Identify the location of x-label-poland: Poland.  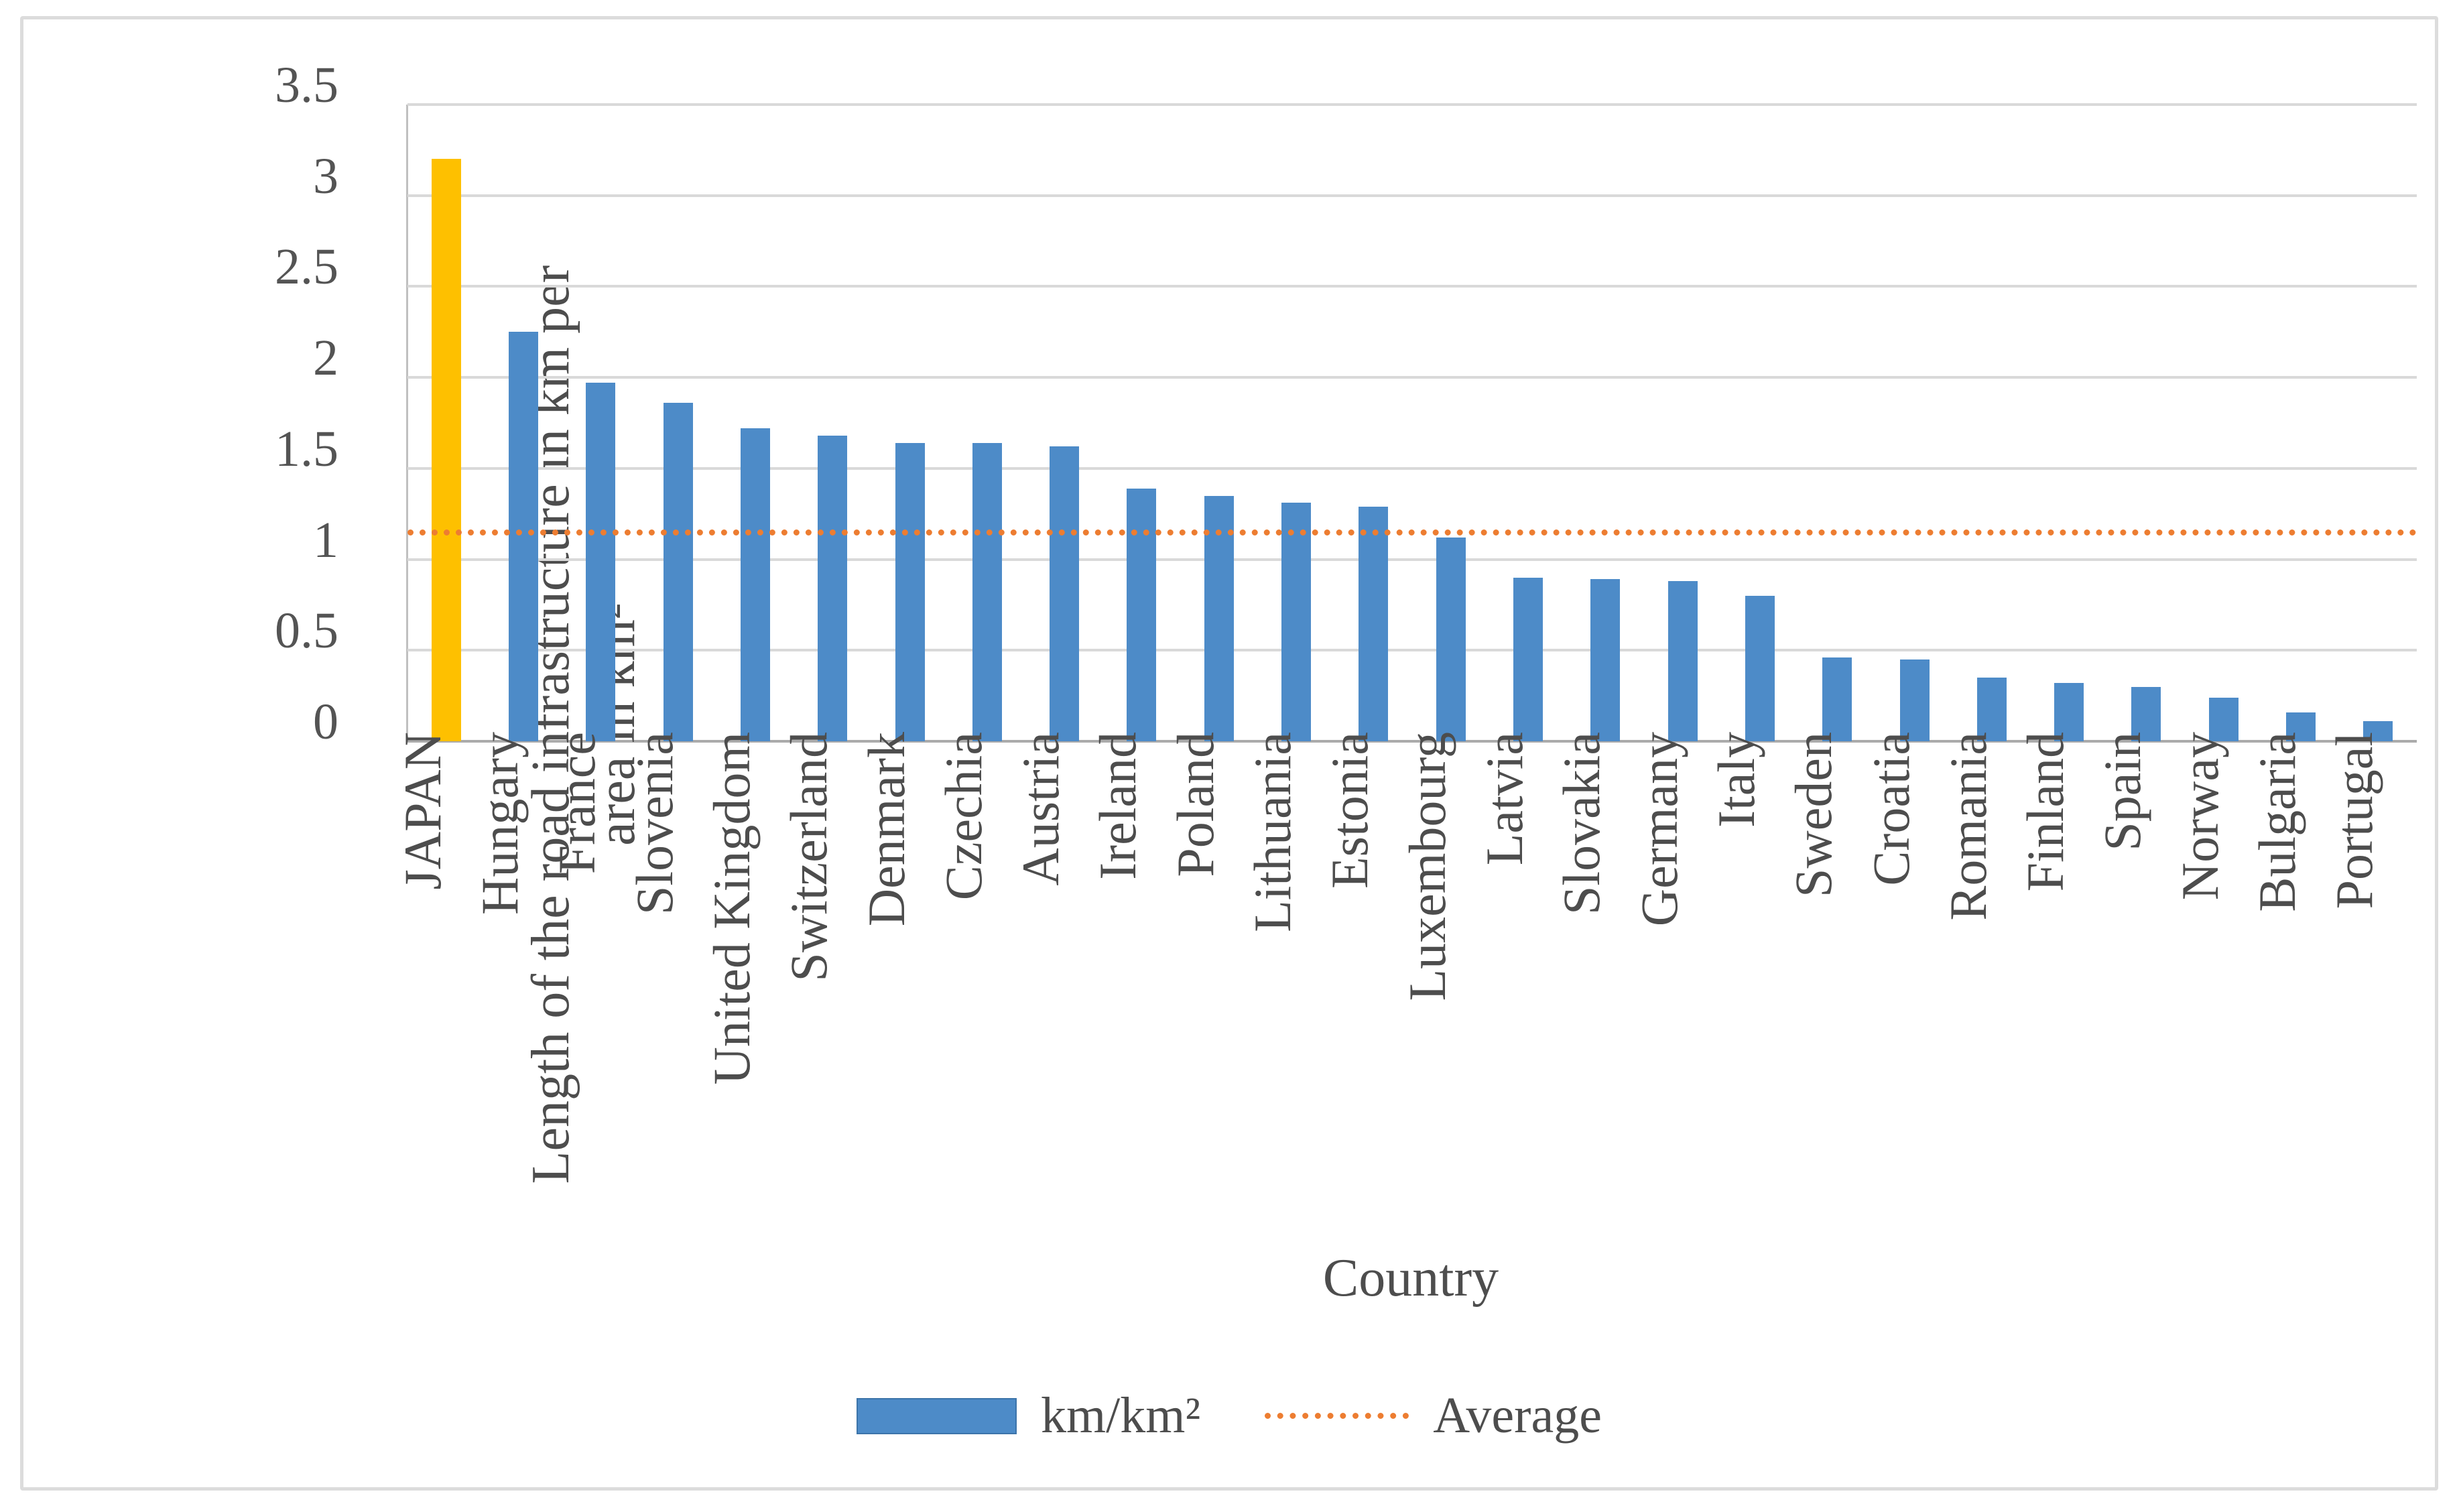
(1194, 804).